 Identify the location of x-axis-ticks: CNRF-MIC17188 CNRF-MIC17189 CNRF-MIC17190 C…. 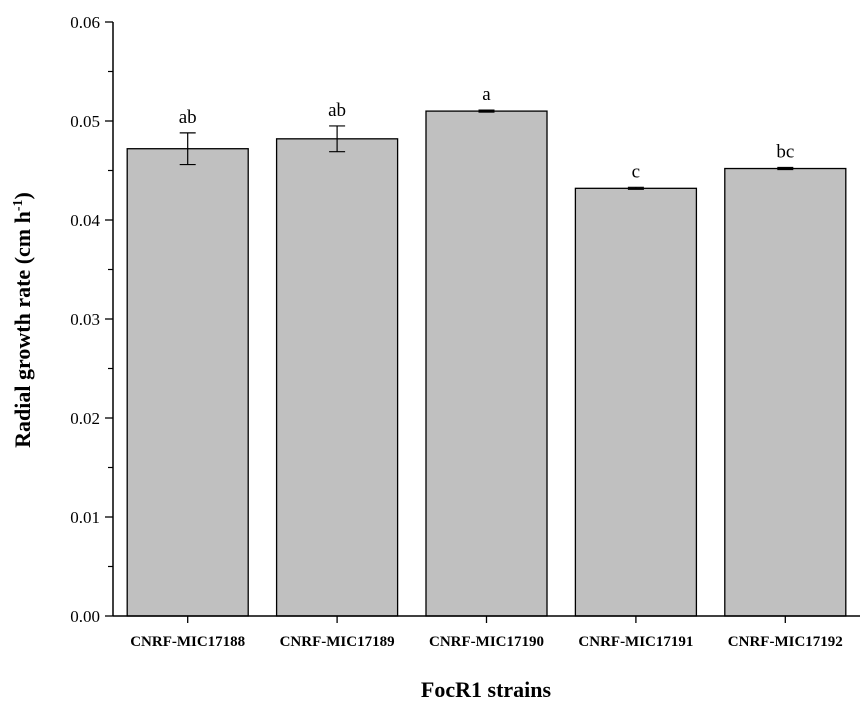
(486, 633).